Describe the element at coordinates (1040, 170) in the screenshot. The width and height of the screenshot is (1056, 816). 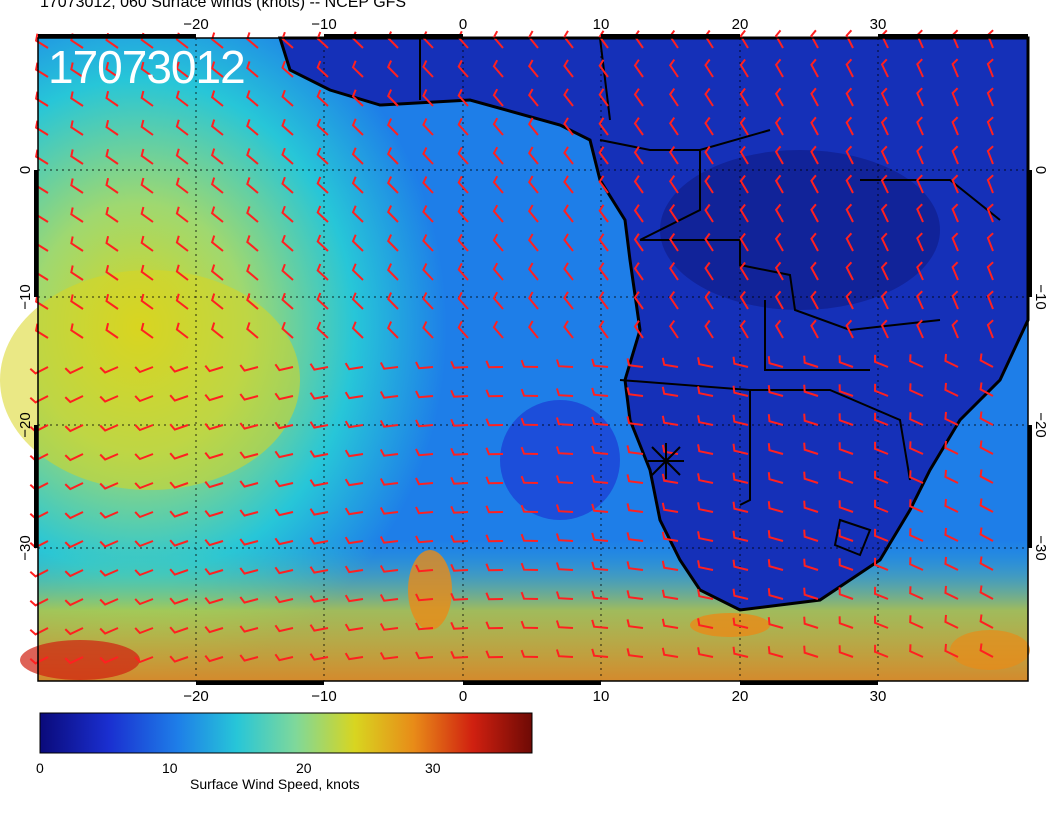
I see `lat-label-right: 0` at that location.